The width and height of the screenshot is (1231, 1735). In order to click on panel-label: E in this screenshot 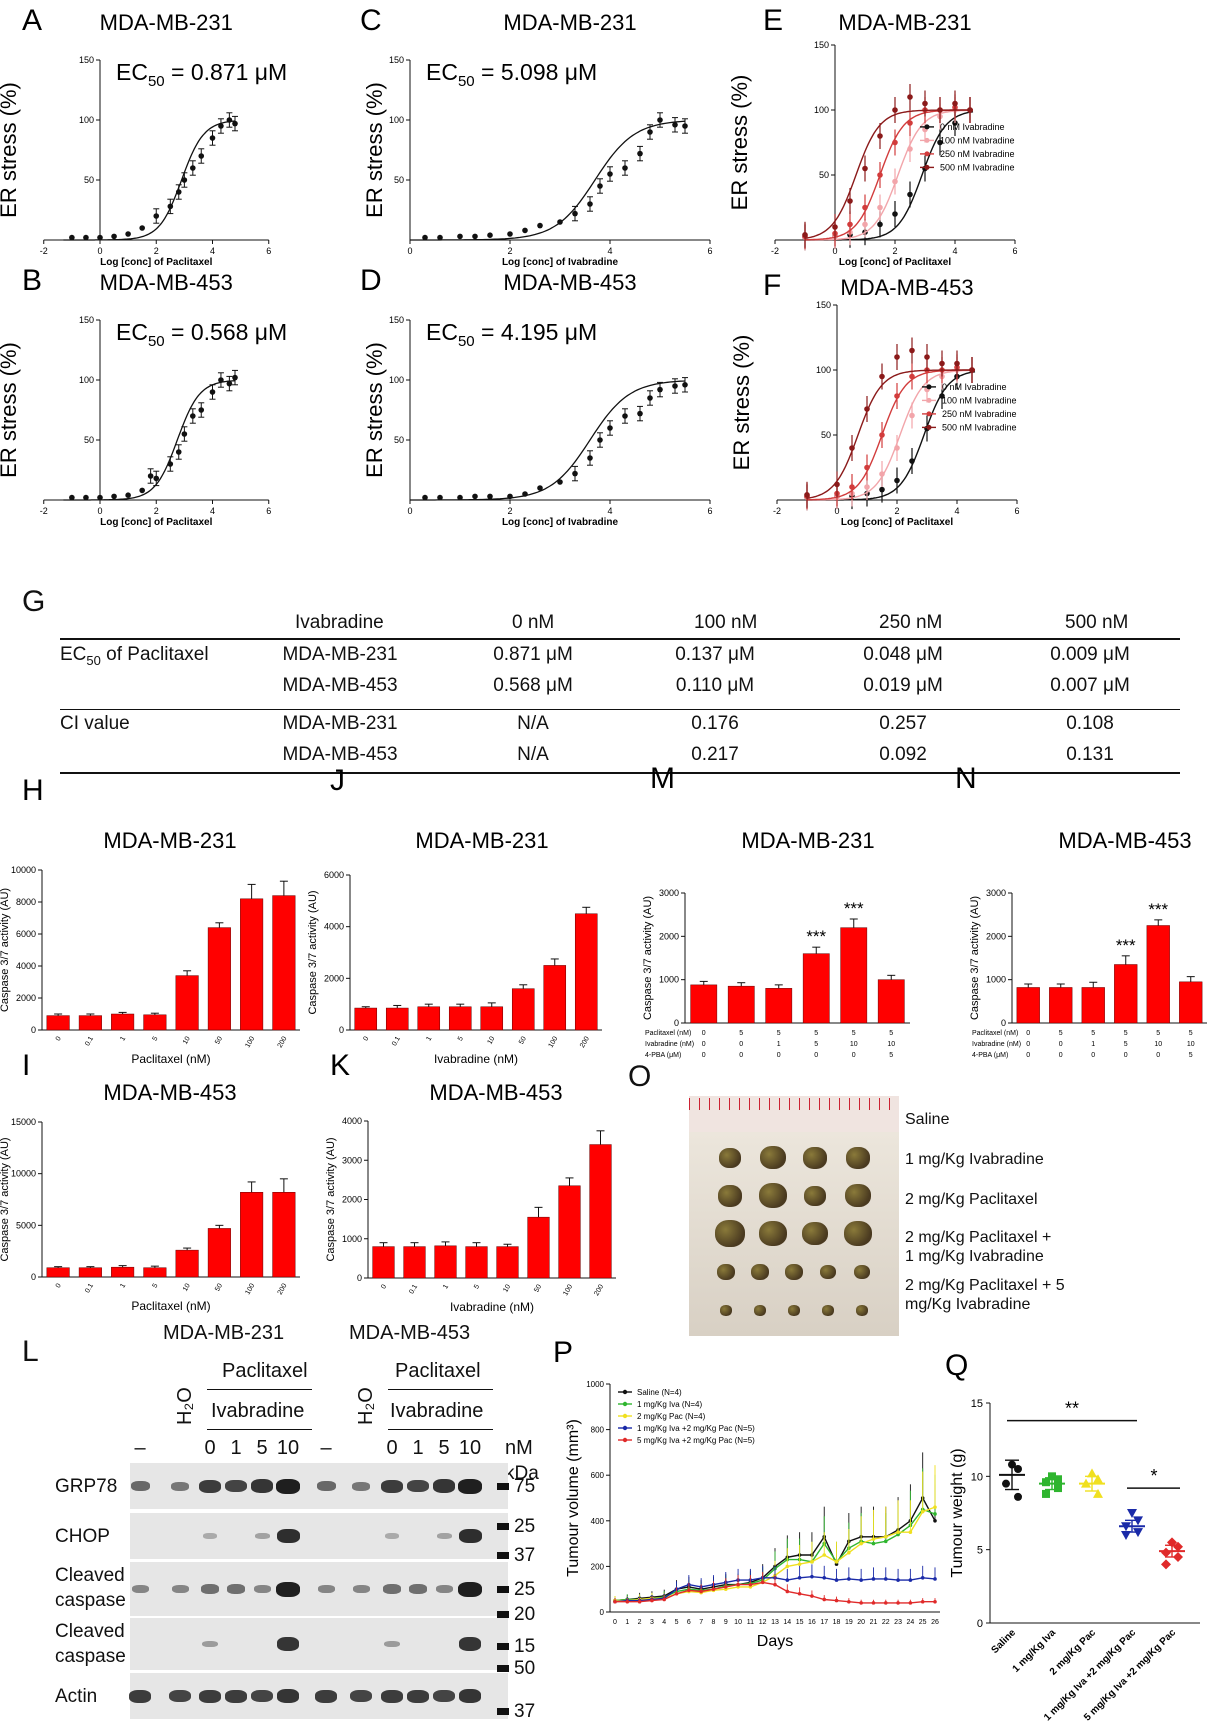, I will do `click(773, 20)`.